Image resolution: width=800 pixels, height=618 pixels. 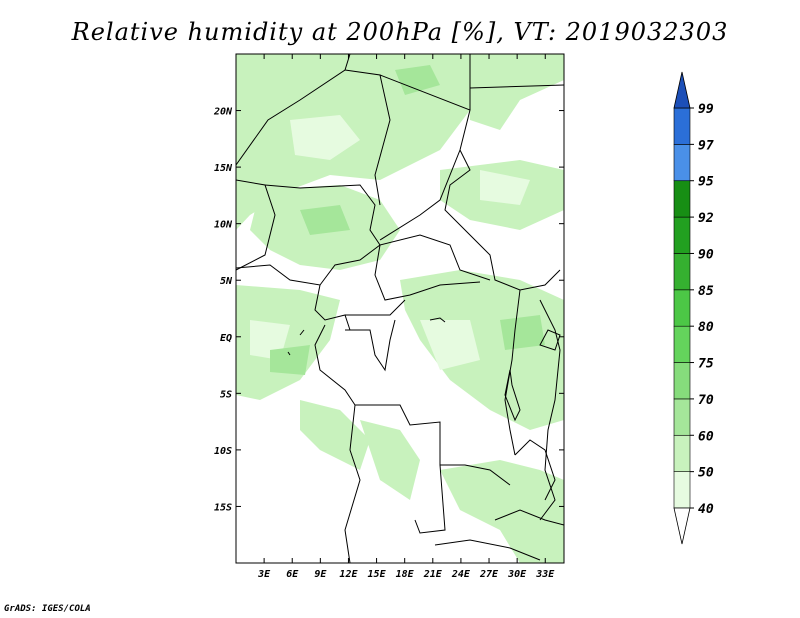 What do you see at coordinates (706, 364) in the screenshot?
I see `colorbar-label: 75` at bounding box center [706, 364].